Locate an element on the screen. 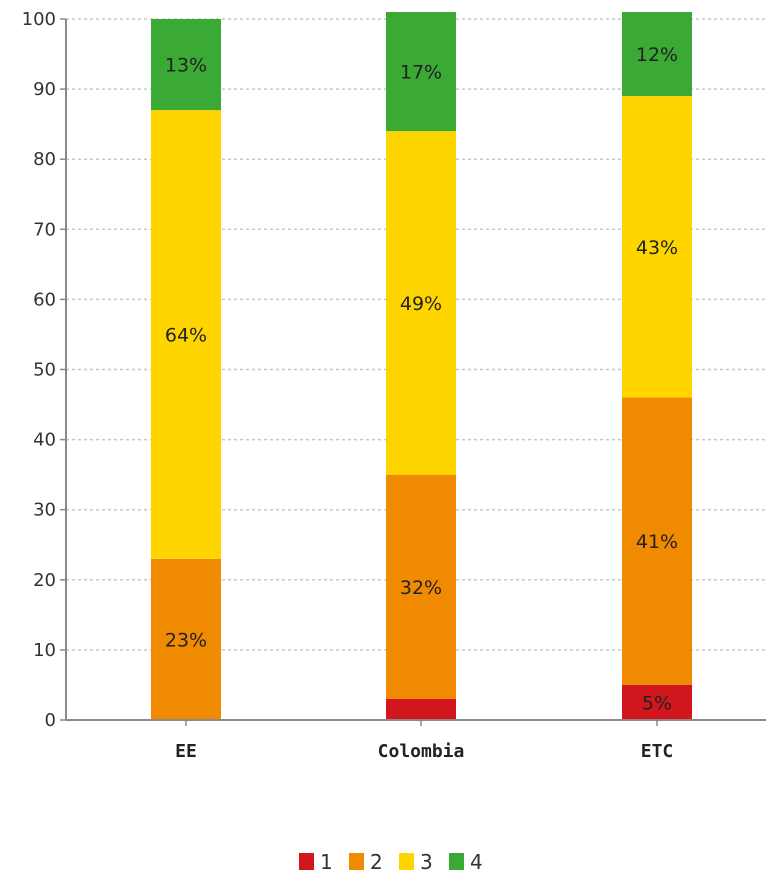 This screenshot has width=766, height=879. x-category-label-colombia: Colombia is located at coordinates (421, 751).